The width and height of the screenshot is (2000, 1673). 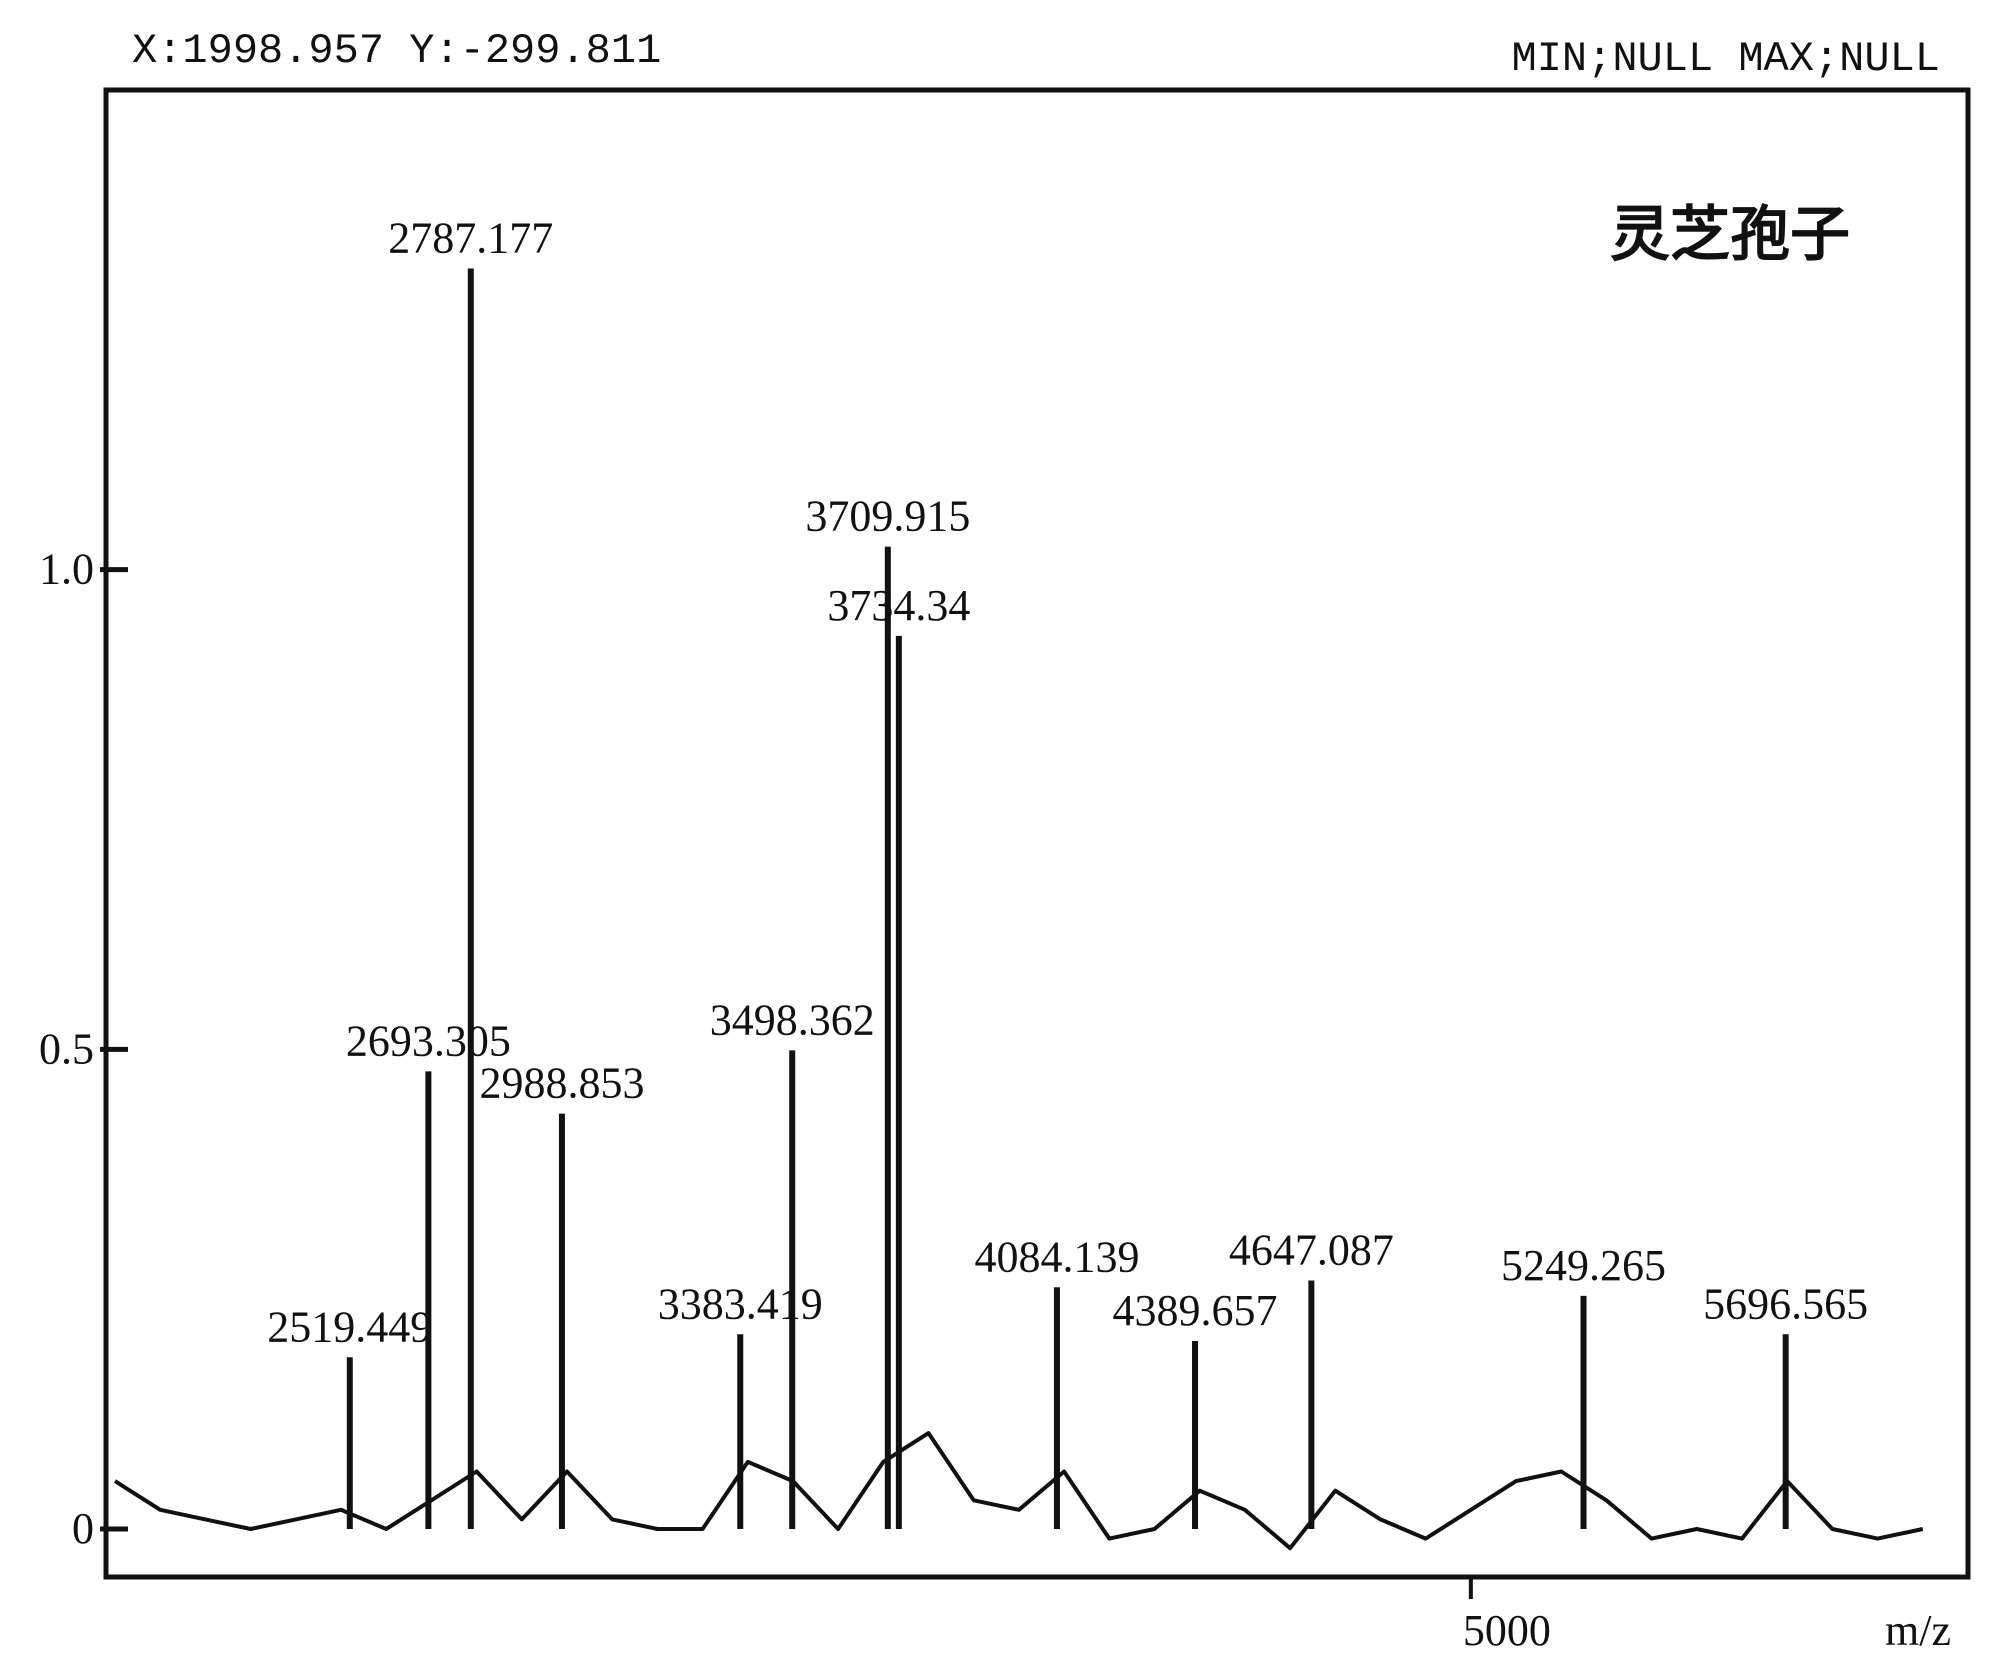 What do you see at coordinates (898, 605) in the screenshot?
I see `peak-label: 3734.34` at bounding box center [898, 605].